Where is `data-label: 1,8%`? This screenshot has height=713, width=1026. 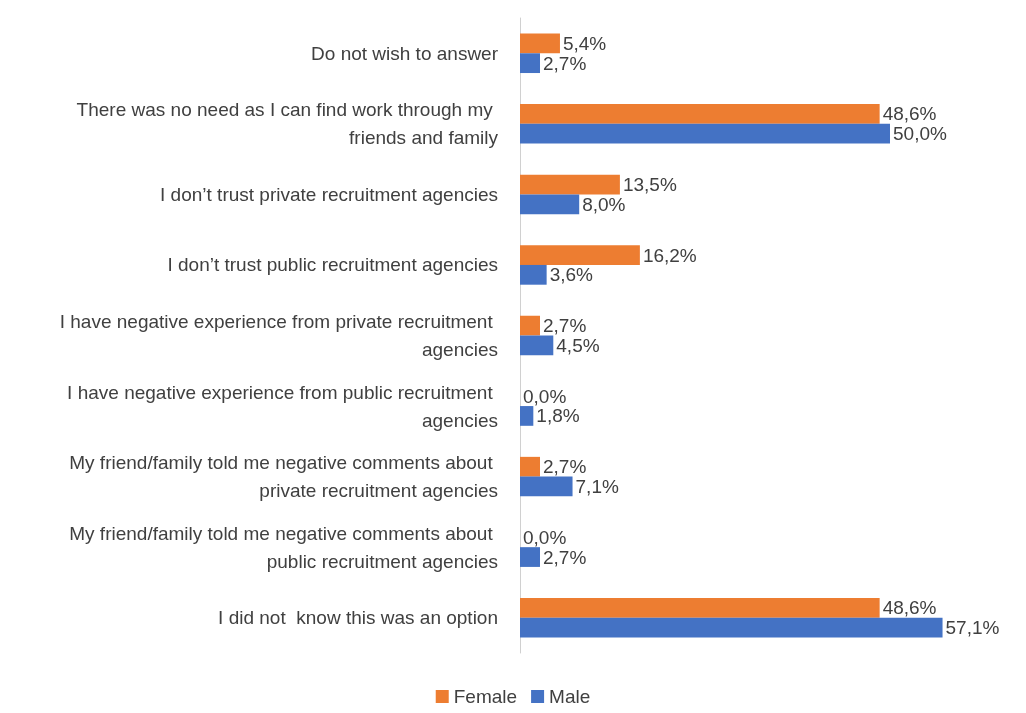
data-label: 1,8% is located at coordinates (558, 416).